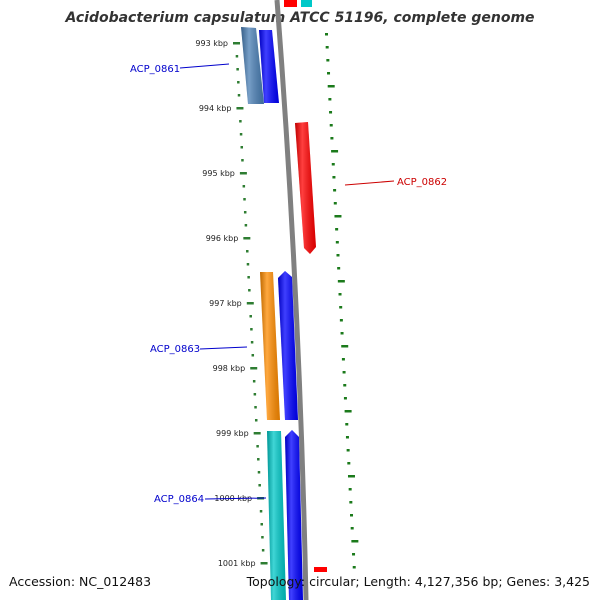 Image resolution: width=600 pixels, height=600 pixels. I want to click on feature-acp0861-gene-shade, so click(269, 66).